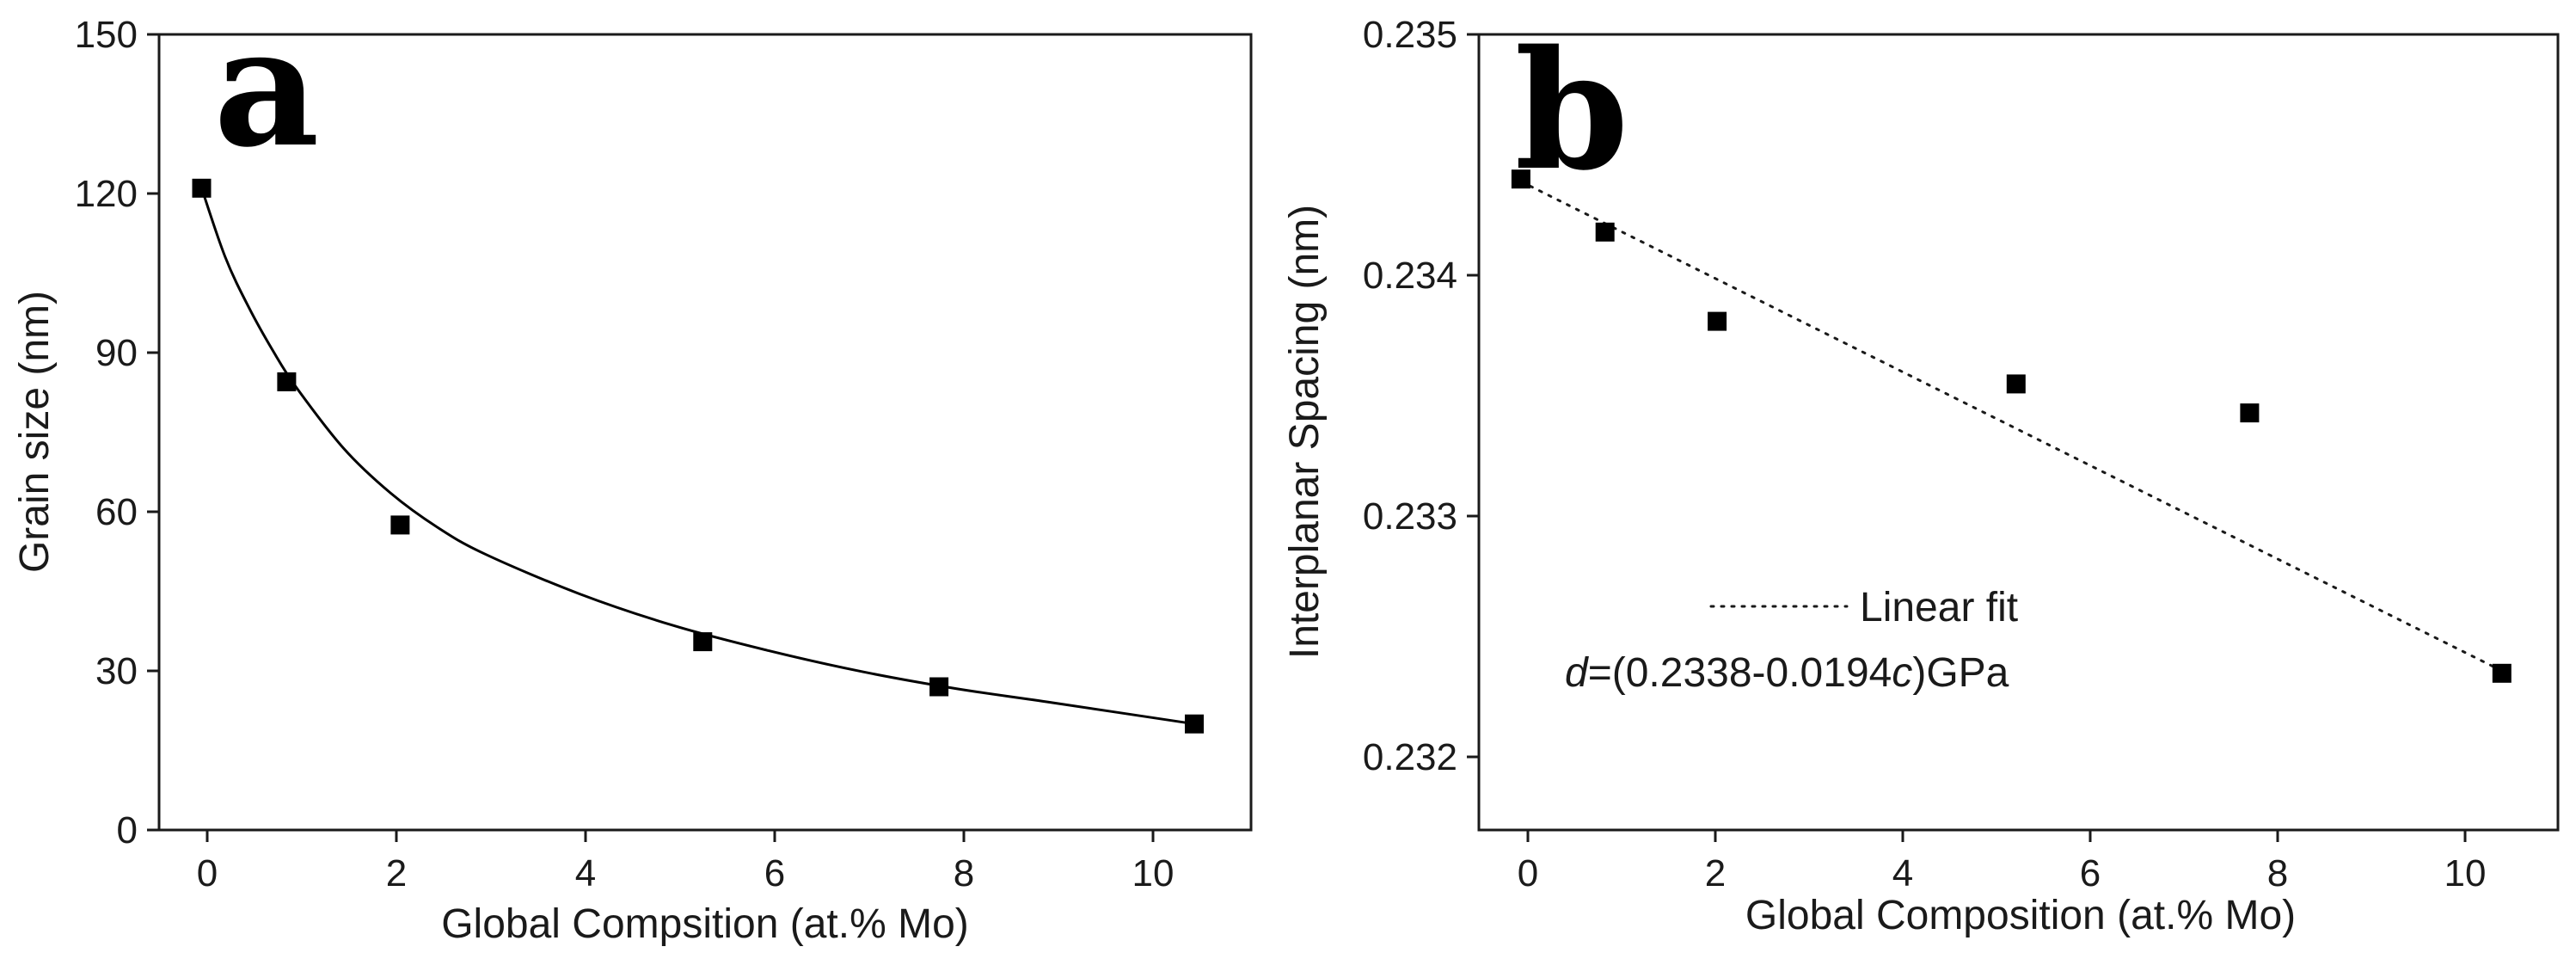 This screenshot has width=2576, height=959. Describe the element at coordinates (116, 353) in the screenshot. I see `panel-a-y-tick-label: 90` at that location.